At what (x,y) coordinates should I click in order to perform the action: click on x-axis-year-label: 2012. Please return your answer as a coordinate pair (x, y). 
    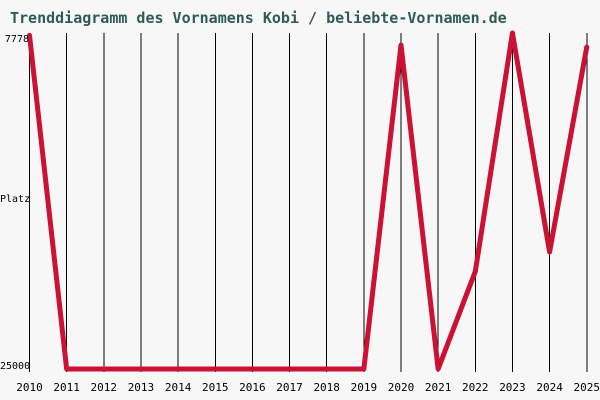
    Looking at the image, I should click on (104, 387).